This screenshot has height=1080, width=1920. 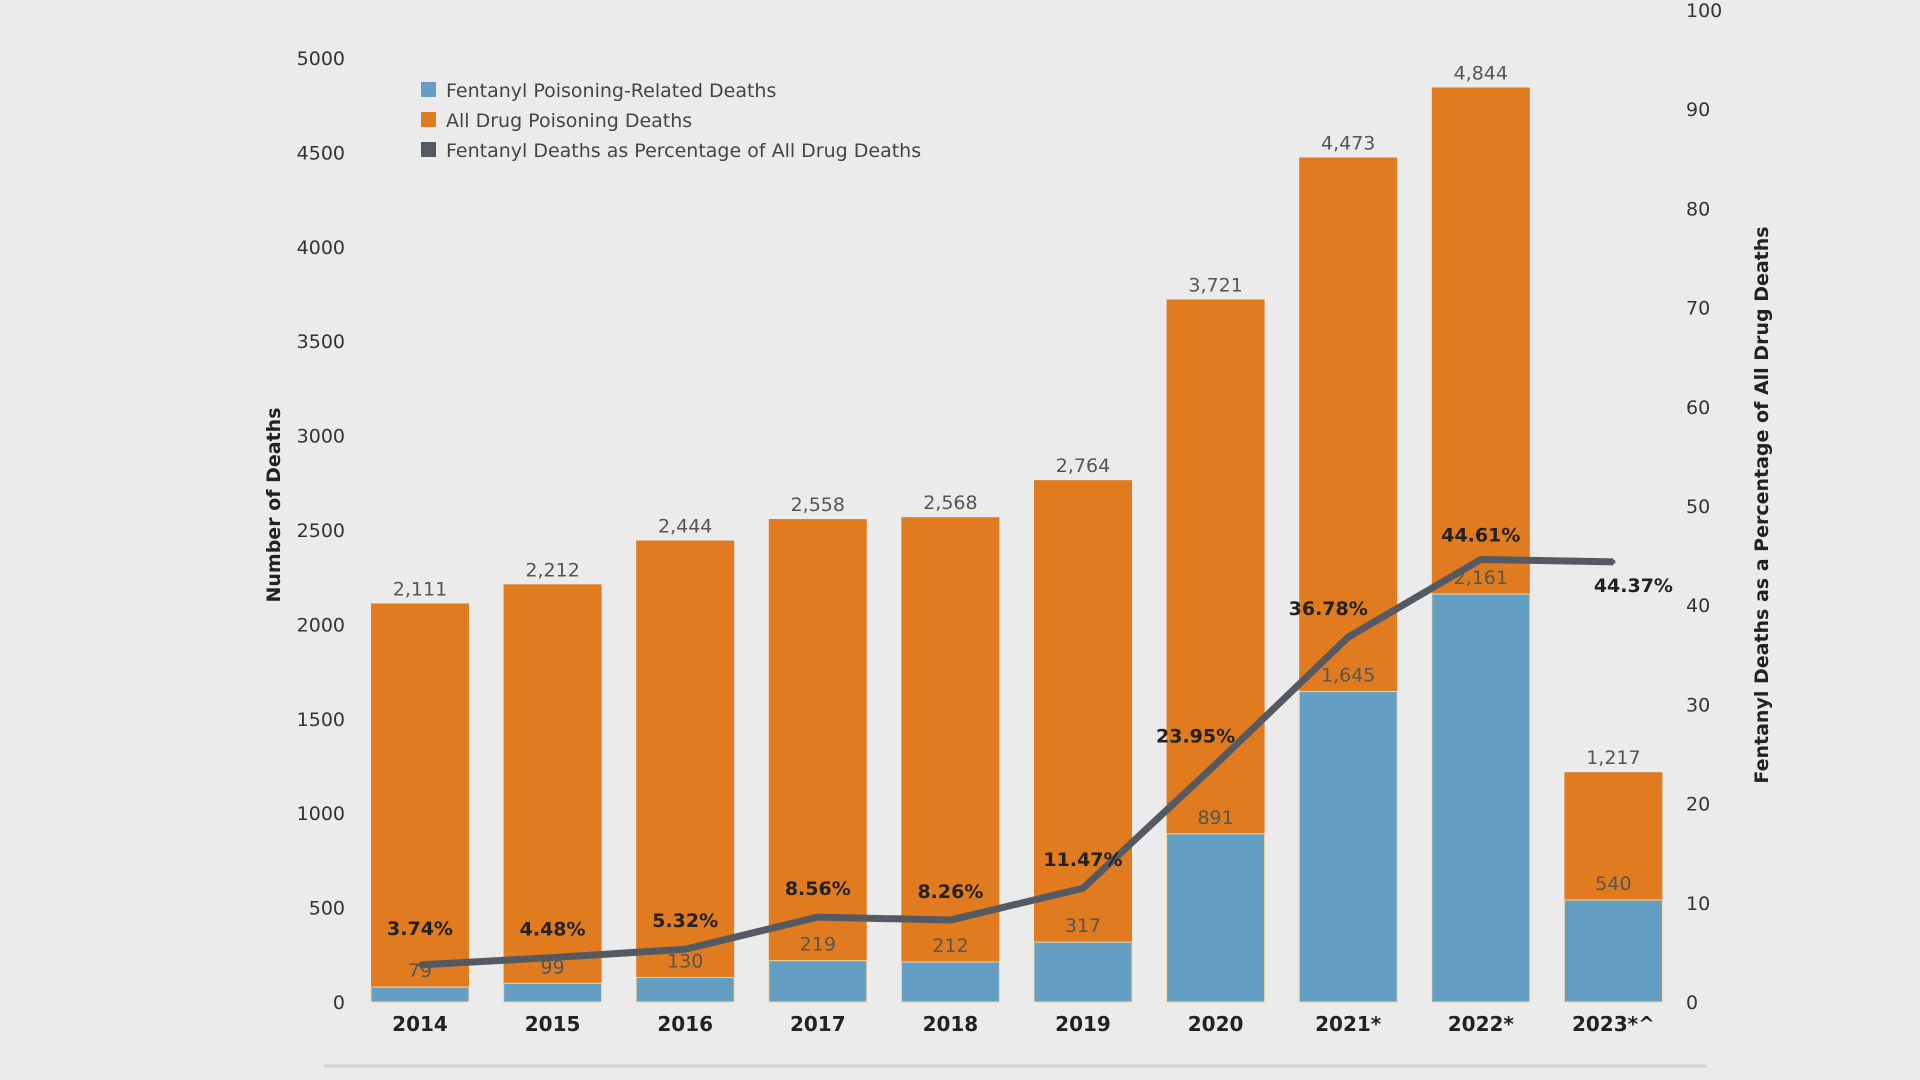 I want to click on label-all-drug-deaths: 2,764, so click(x=1083, y=466).